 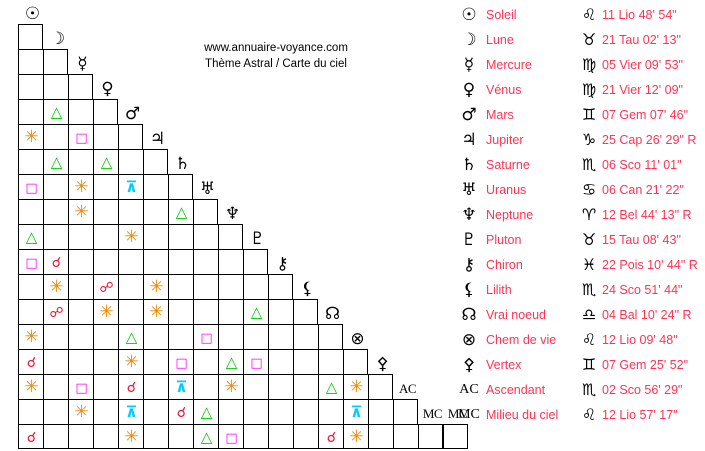 What do you see at coordinates (589, 89) in the screenshot?
I see `virgo-glyph: ♍` at bounding box center [589, 89].